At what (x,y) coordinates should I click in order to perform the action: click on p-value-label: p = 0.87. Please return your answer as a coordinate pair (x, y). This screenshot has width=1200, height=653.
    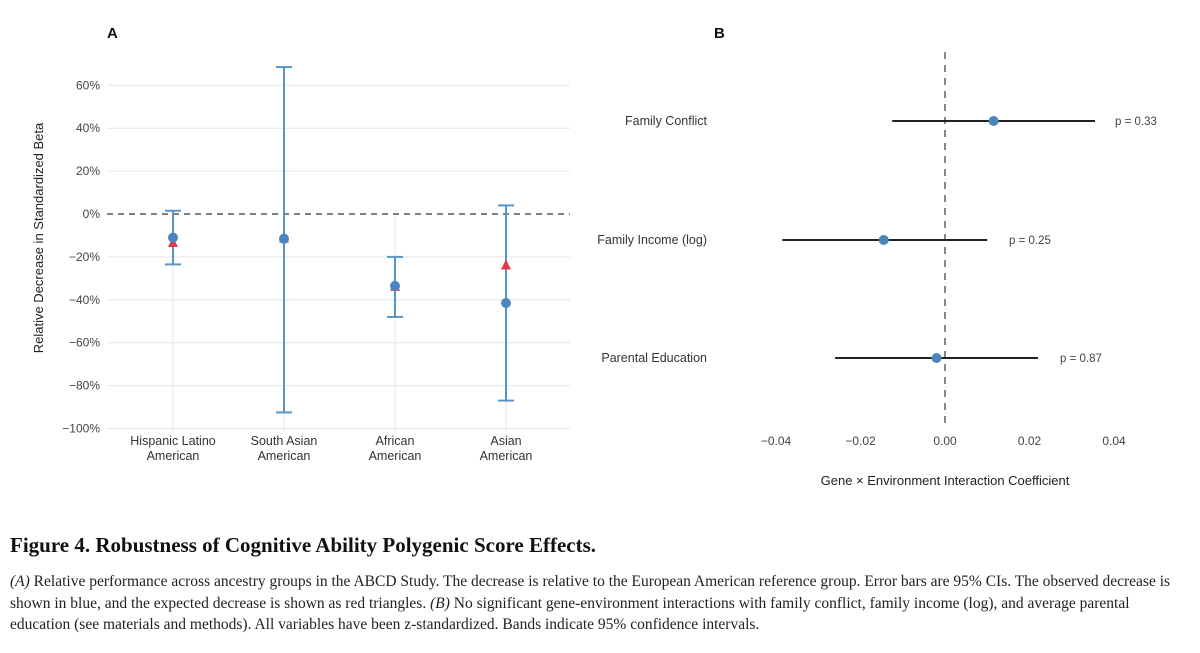
    Looking at the image, I should click on (1081, 359).